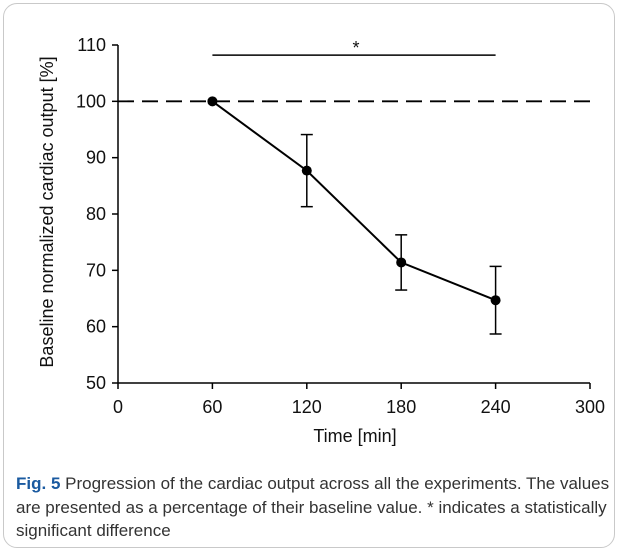 This screenshot has height=552, width=619. What do you see at coordinates (96, 158) in the screenshot?
I see `y-tick-label: 90` at bounding box center [96, 158].